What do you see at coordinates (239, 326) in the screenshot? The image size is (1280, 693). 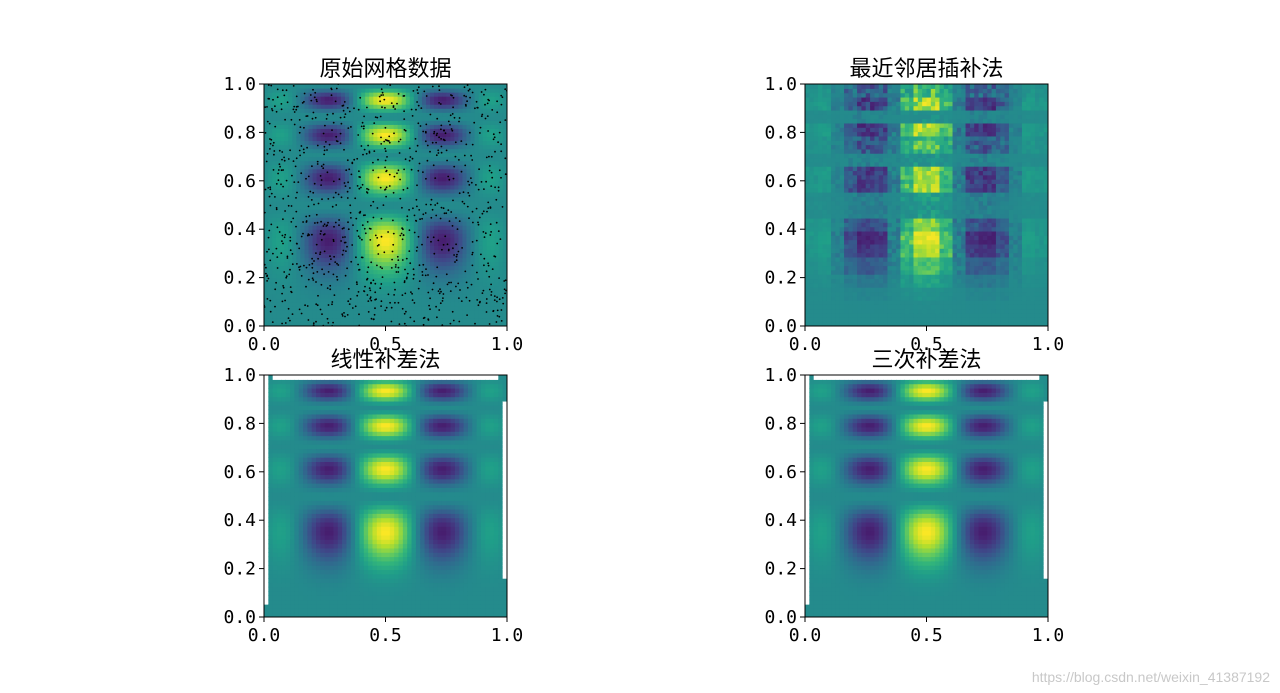 I see `y-tick-label: 0.0` at bounding box center [239, 326].